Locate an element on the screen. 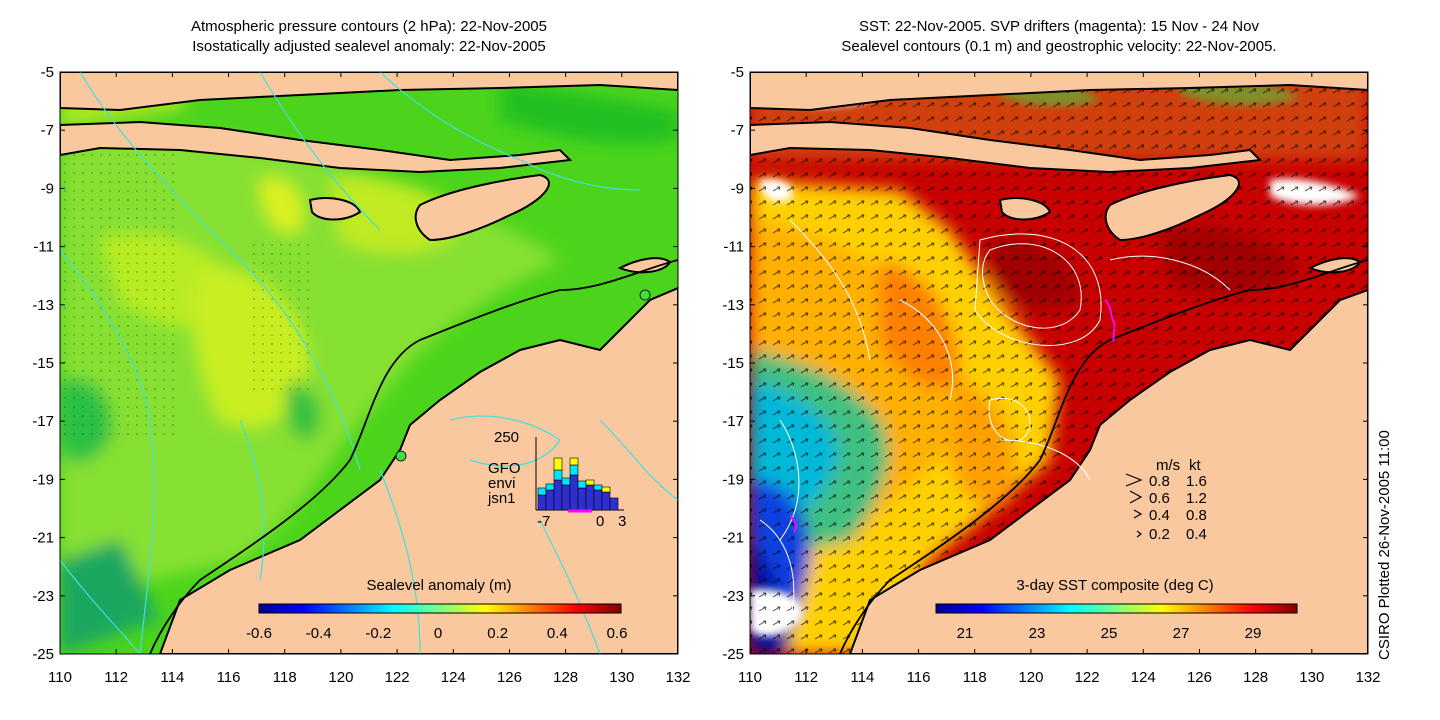 Image resolution: width=1440 pixels, height=720 pixels. right-x-tick-label: 110 is located at coordinates (750, 677).